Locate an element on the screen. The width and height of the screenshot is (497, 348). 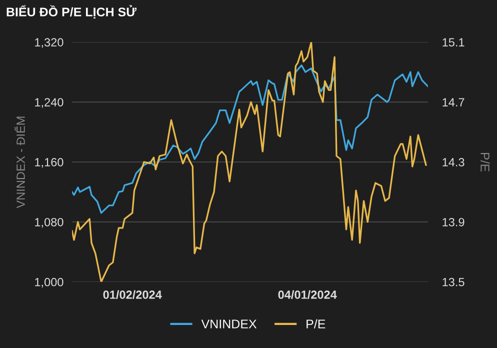
legend-label: VNINDEX is located at coordinates (229, 324).